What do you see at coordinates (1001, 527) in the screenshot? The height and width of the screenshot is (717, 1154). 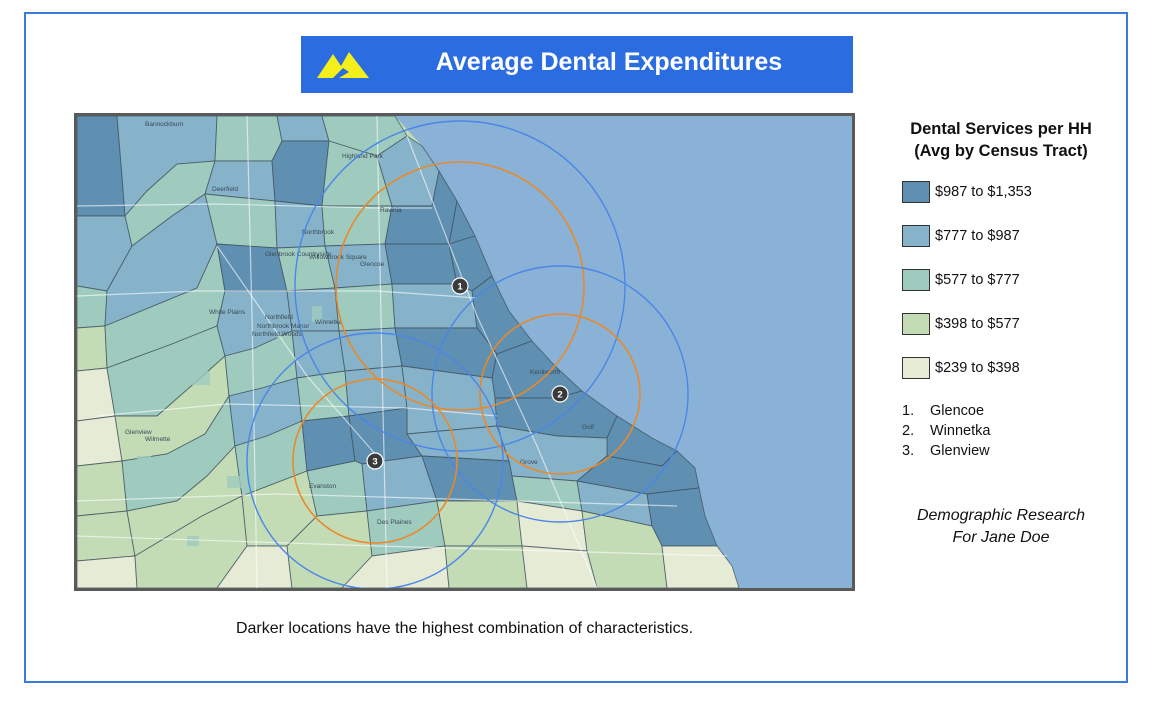 I see `credit-text: Demographic Research For Jane Doe` at bounding box center [1001, 527].